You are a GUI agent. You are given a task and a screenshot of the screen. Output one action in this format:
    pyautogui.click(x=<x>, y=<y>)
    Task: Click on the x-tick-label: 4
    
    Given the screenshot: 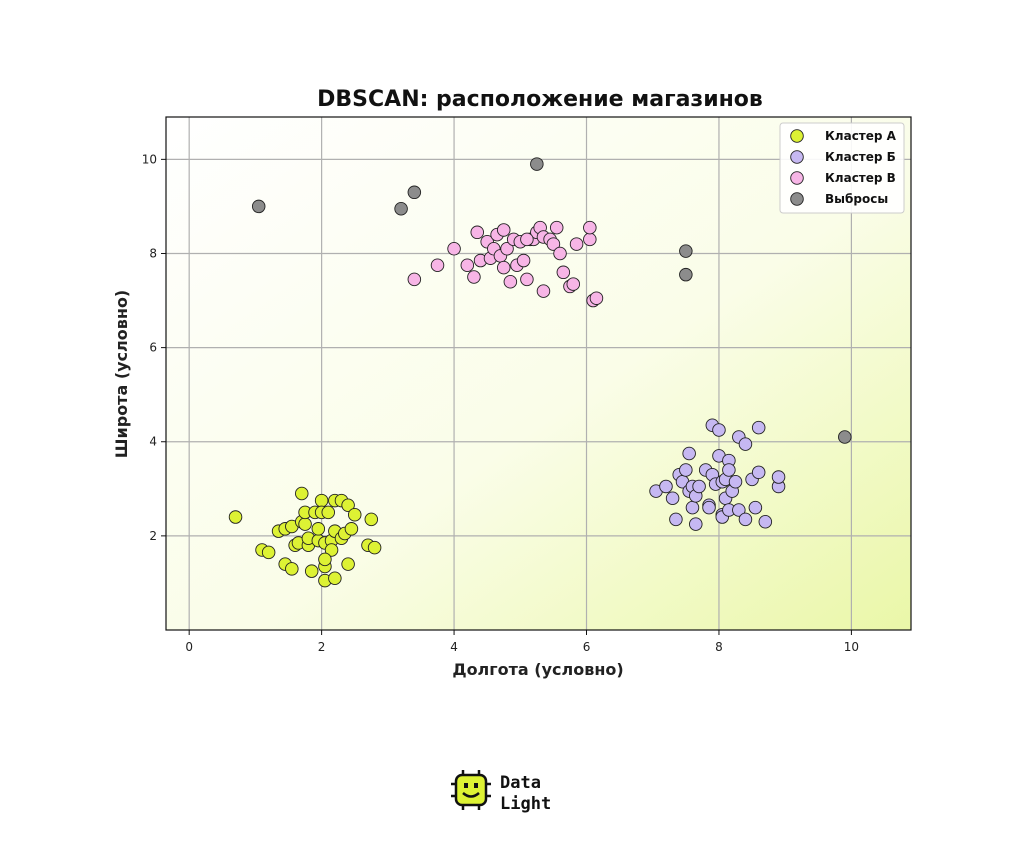 What is the action you would take?
    pyautogui.click(x=454, y=647)
    